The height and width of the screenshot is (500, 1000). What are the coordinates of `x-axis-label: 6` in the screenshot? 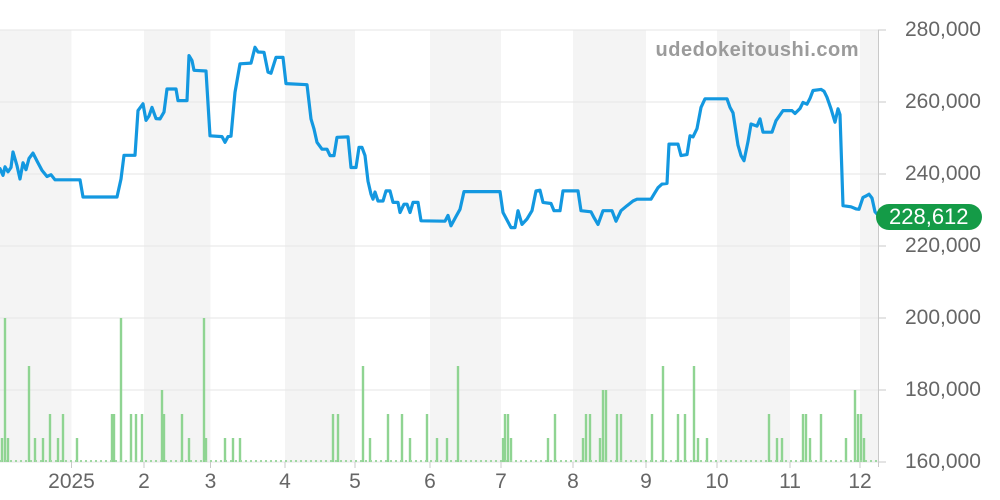 It's located at (430, 481).